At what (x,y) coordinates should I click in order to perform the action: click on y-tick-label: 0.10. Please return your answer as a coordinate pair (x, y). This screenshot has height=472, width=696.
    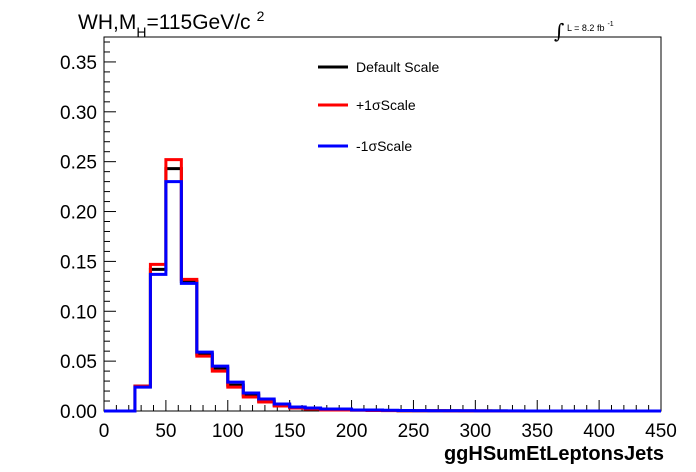
    Looking at the image, I should click on (78, 312).